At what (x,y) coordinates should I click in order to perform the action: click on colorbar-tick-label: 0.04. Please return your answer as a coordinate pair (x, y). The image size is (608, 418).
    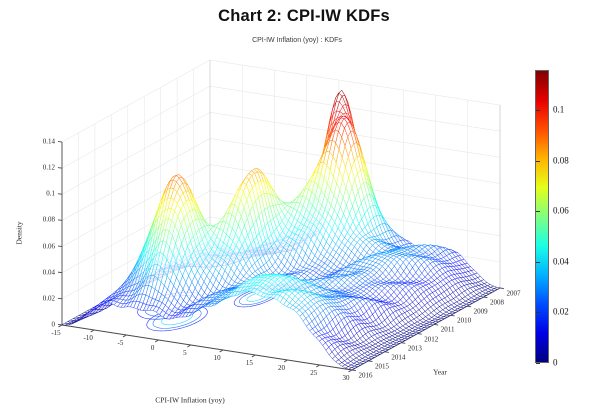
    Looking at the image, I should click on (561, 261).